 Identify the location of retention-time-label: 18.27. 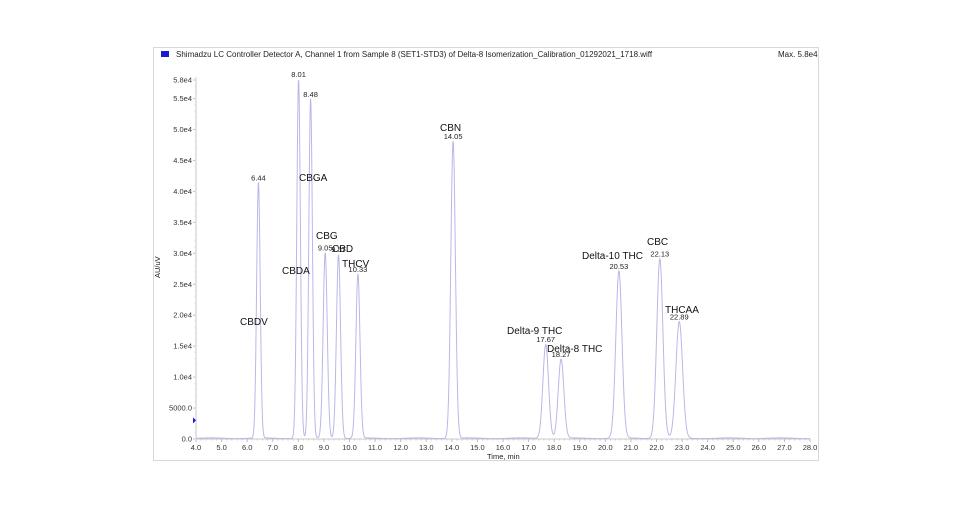
(561, 354).